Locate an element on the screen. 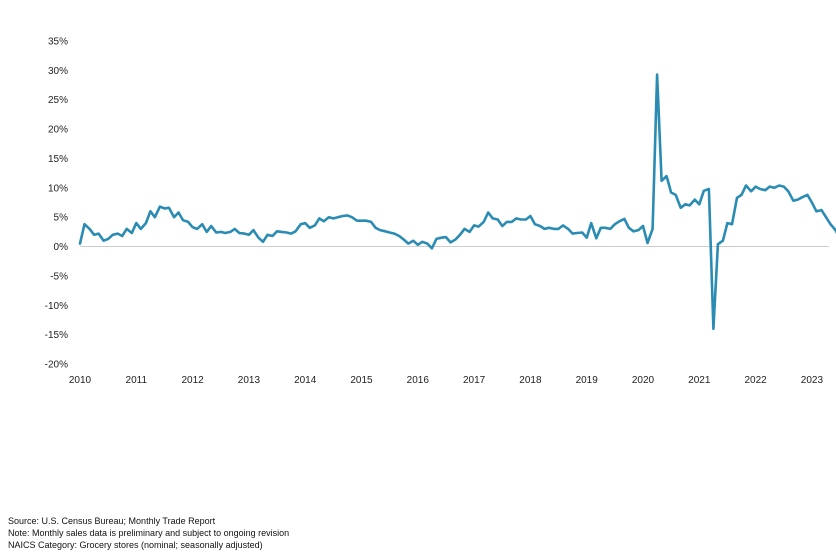  y-tick-label: -10% is located at coordinates (56, 306).